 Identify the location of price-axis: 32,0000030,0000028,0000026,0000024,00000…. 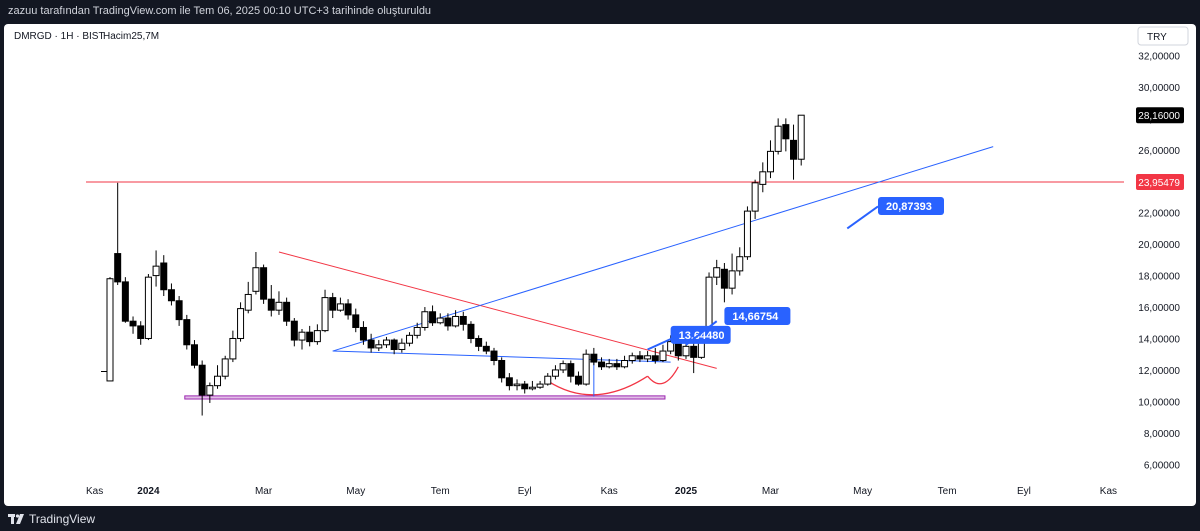
(1160, 261).